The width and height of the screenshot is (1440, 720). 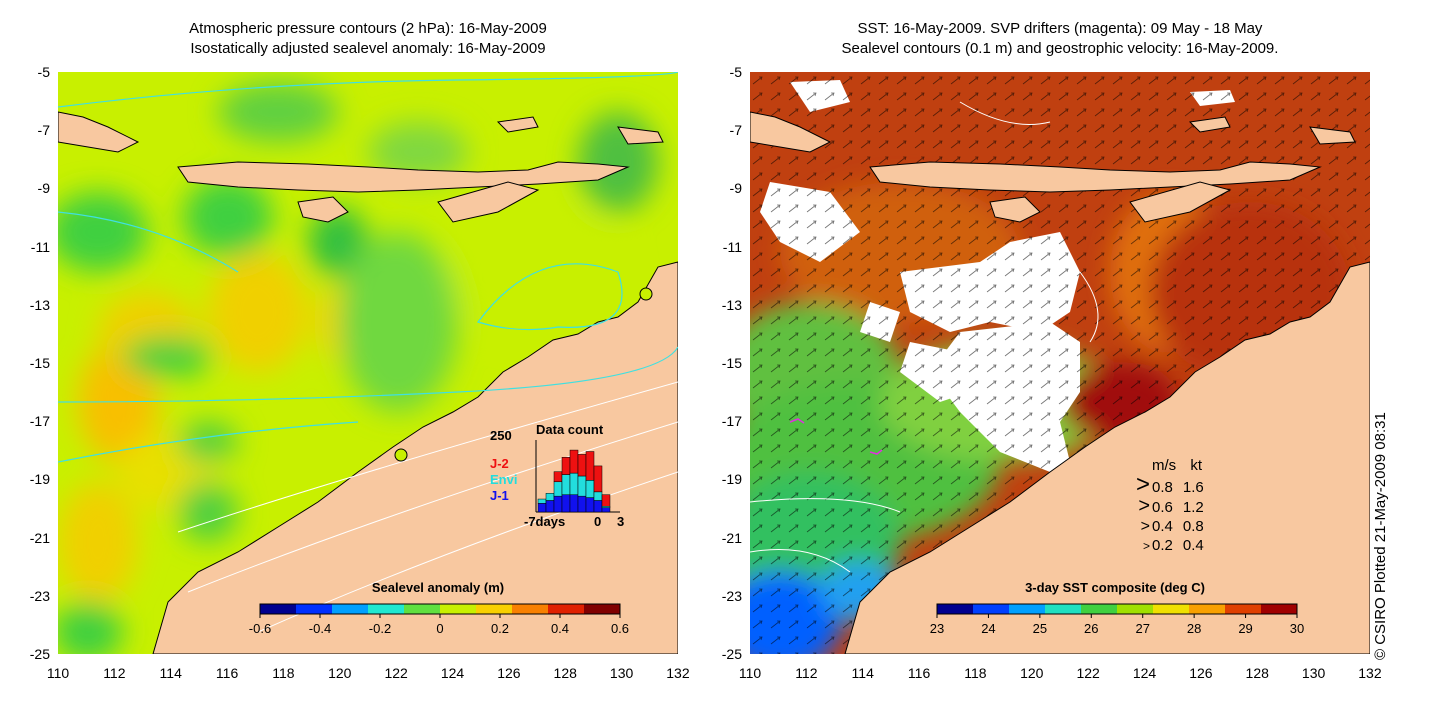 What do you see at coordinates (439, 628) in the screenshot?
I see `sealevel-colorbar-tick-label: 0` at bounding box center [439, 628].